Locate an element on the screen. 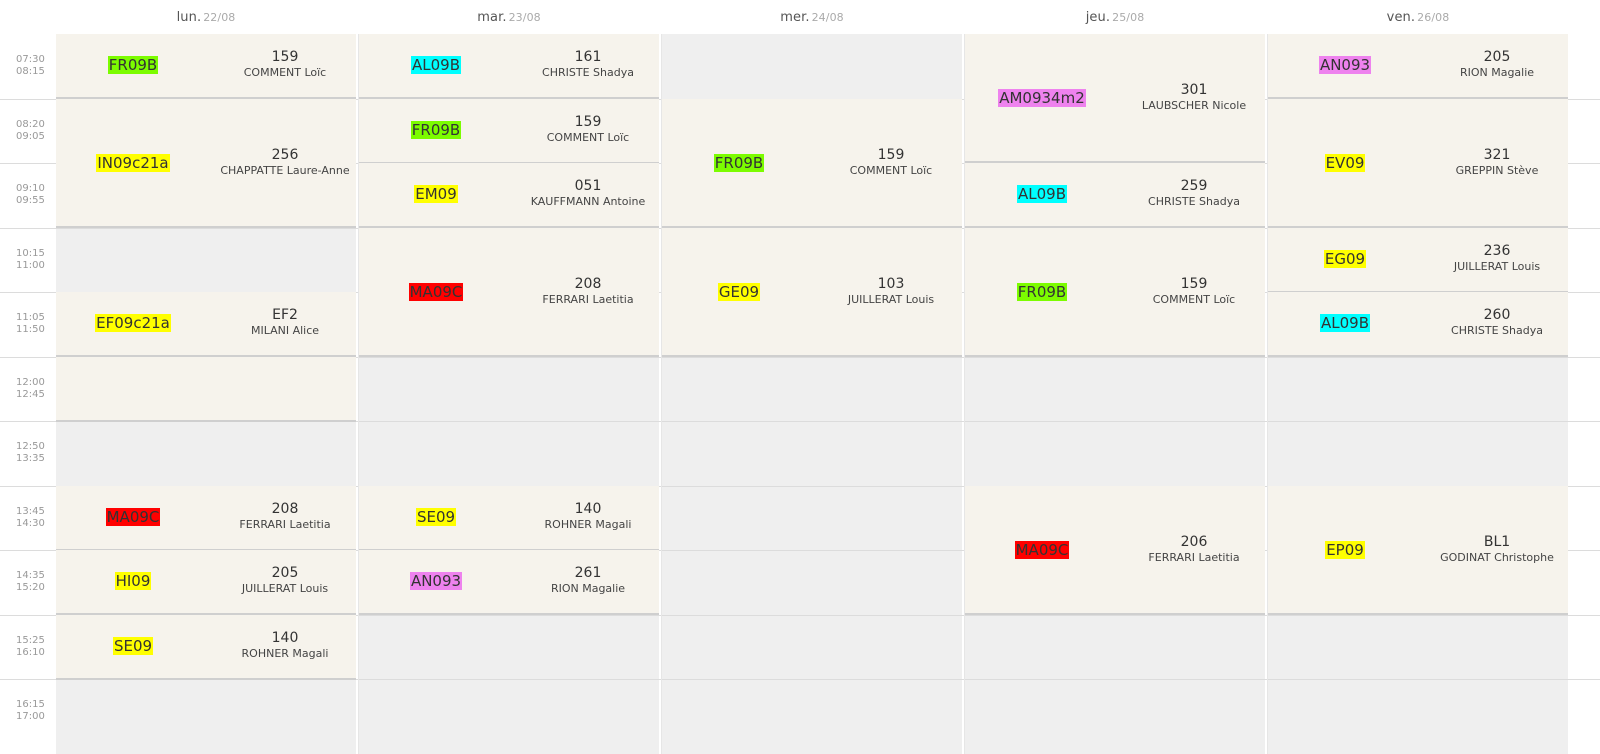 The width and height of the screenshot is (1600, 754). lesson-block: EF09c21a EF2 MILANI Alice is located at coordinates (206, 324).